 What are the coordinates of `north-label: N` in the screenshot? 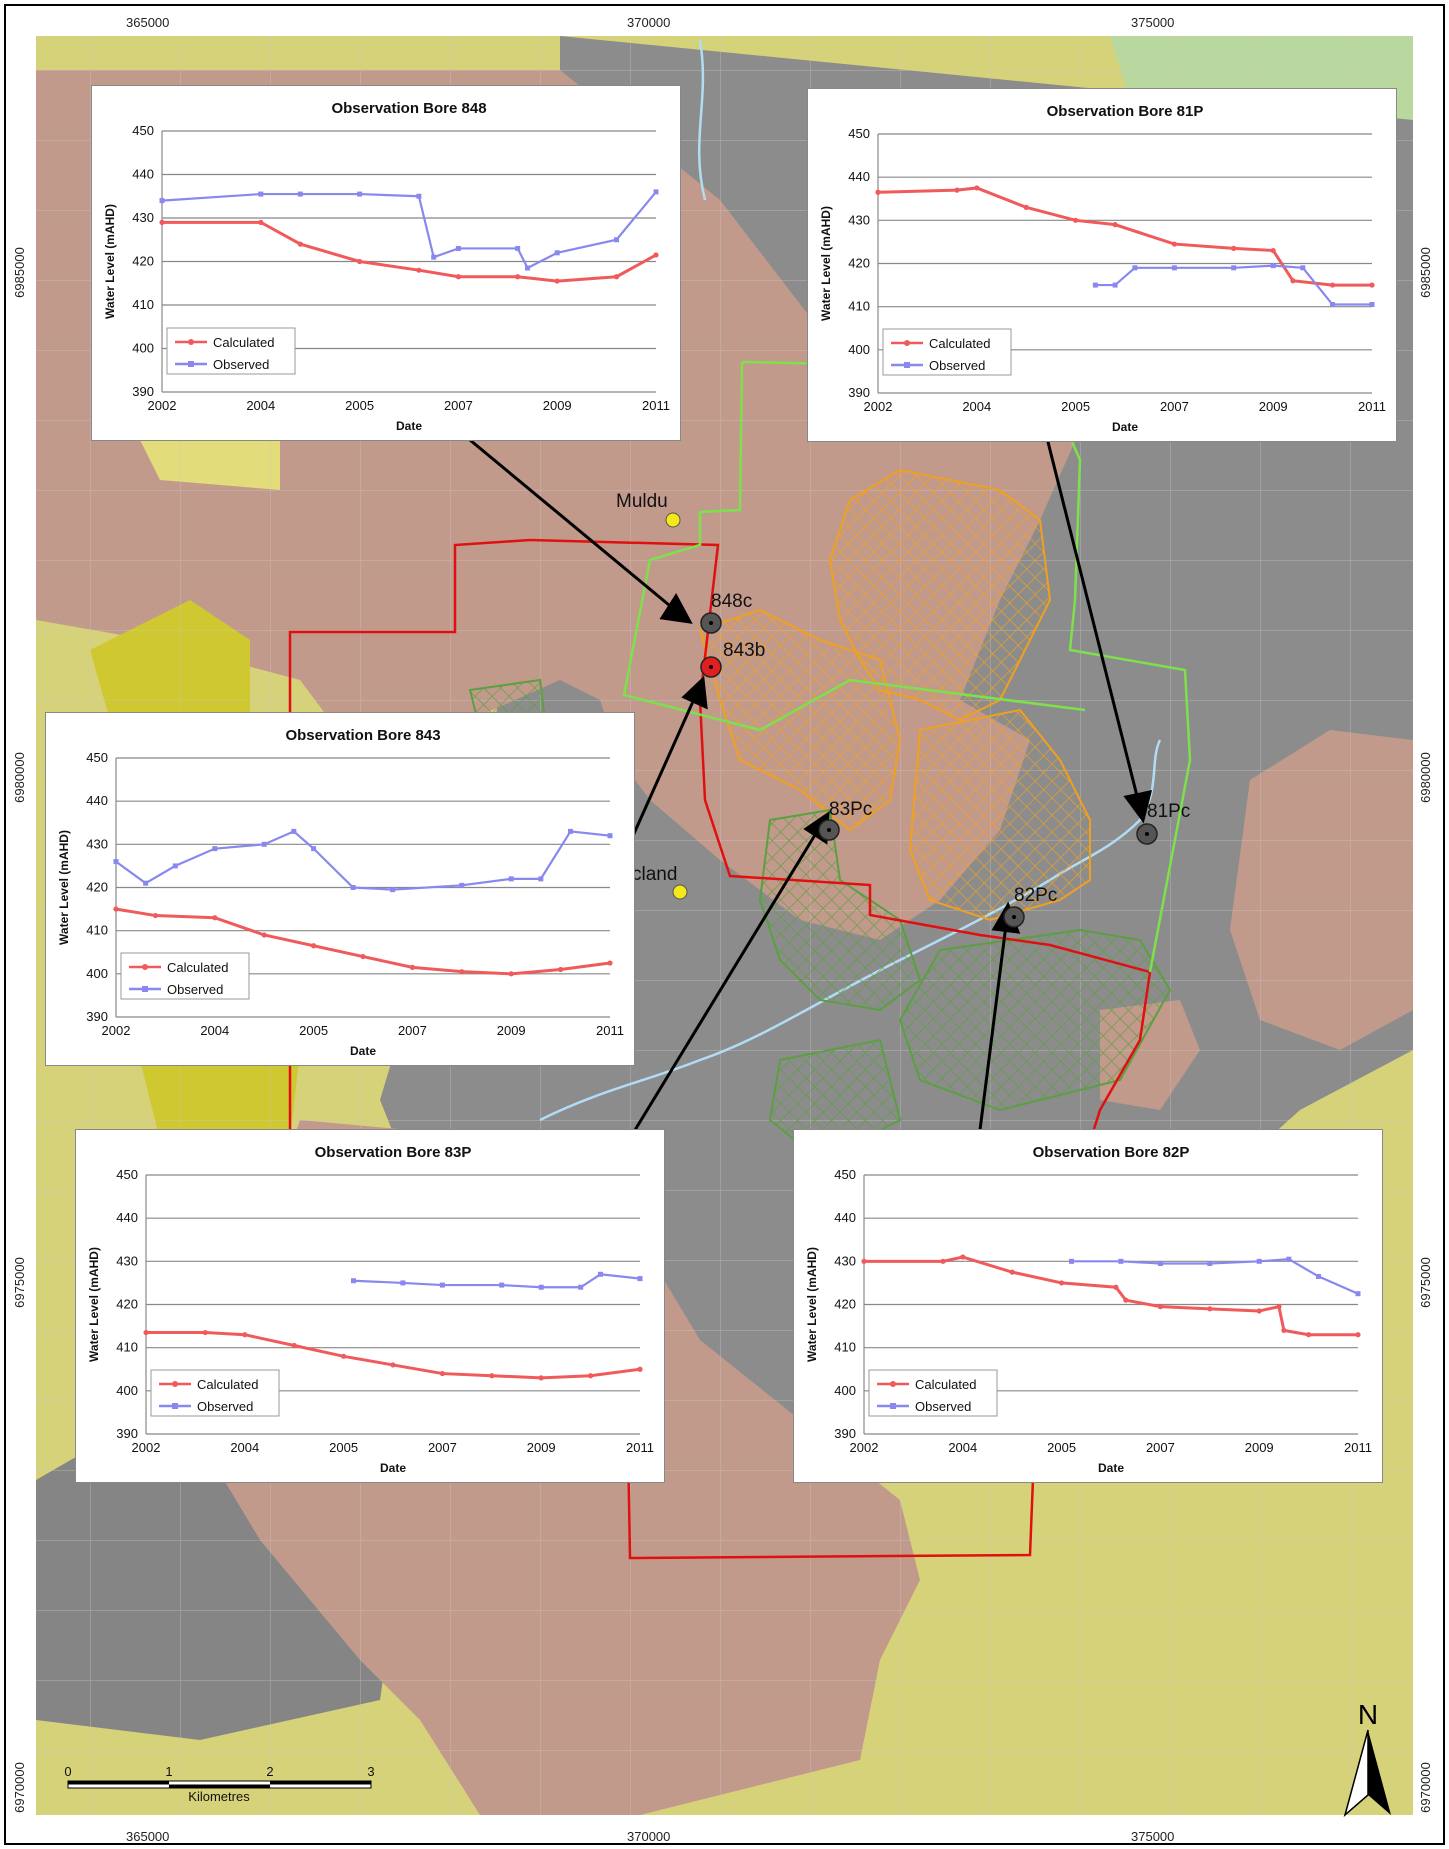 It's located at (1368, 1714).